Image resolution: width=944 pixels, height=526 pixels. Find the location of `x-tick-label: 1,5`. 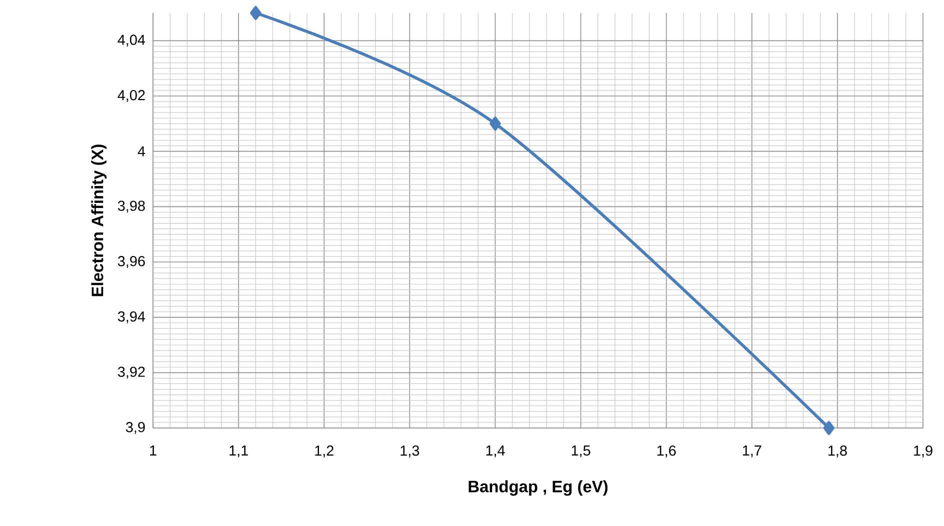

x-tick-label: 1,5 is located at coordinates (581, 452).